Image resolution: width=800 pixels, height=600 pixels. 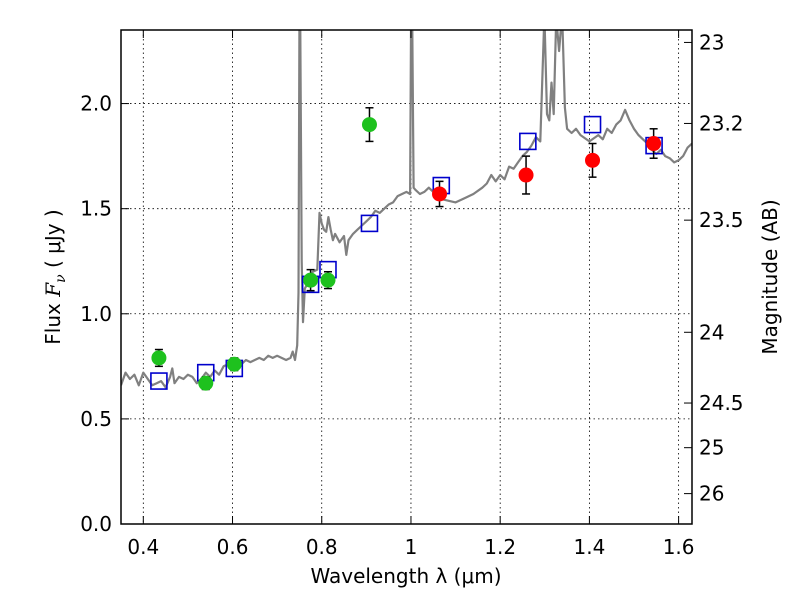 I want to click on y2-tick-label: 25, so click(x=711, y=448).